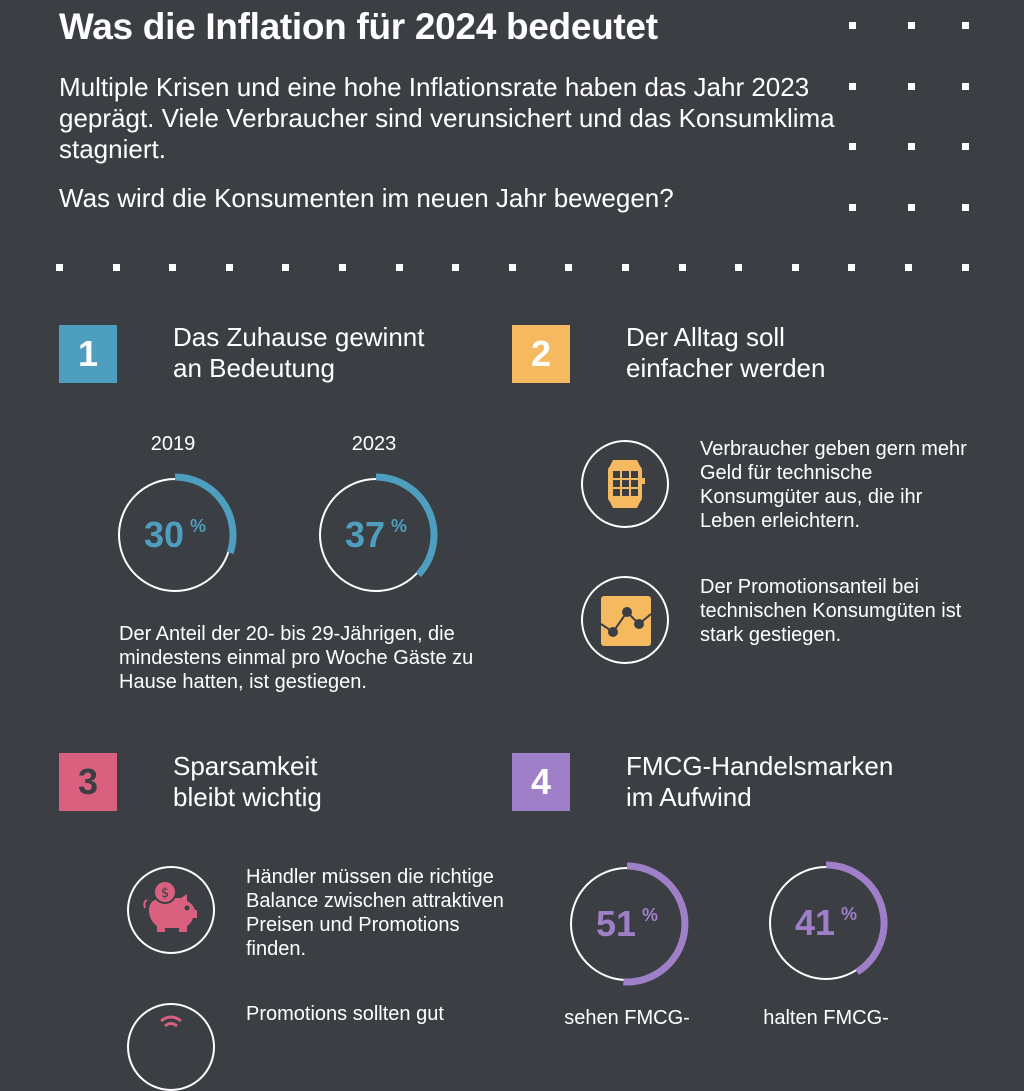  What do you see at coordinates (358, 26) in the screenshot?
I see `page-title: Was die Inflation für 2024 bedeutet` at bounding box center [358, 26].